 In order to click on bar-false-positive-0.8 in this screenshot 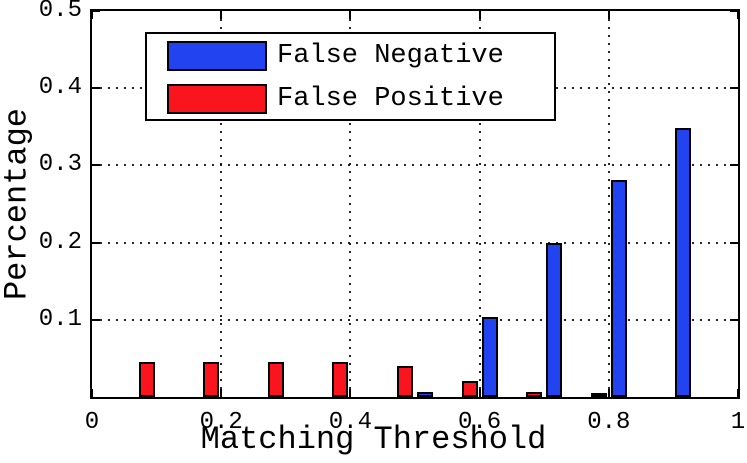, I will do `click(598, 395)`.